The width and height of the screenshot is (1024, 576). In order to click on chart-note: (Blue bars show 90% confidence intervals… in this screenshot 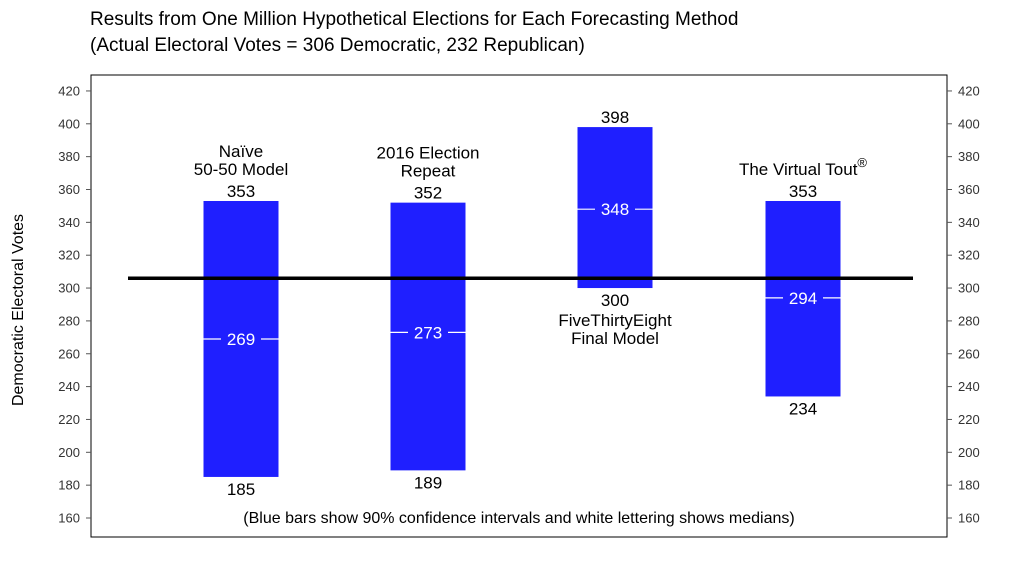, I will do `click(518, 518)`.